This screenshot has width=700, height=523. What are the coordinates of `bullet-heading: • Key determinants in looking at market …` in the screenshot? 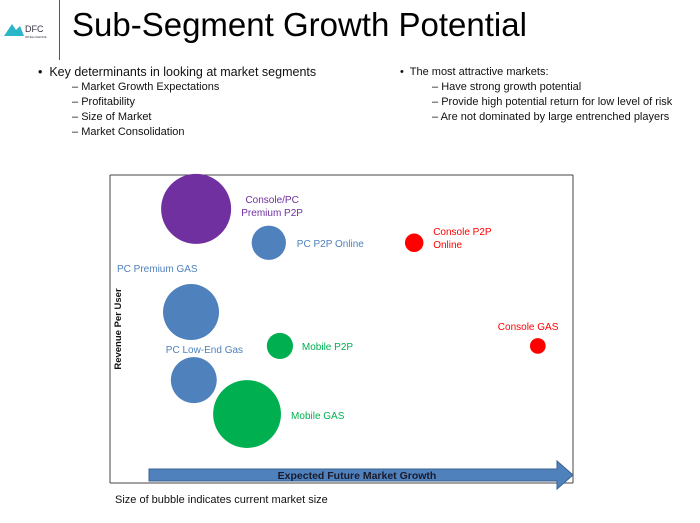 It's located at (177, 72).